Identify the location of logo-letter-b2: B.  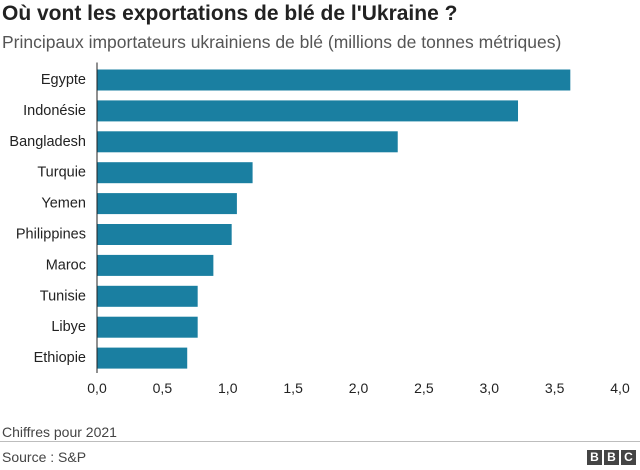
(611, 457).